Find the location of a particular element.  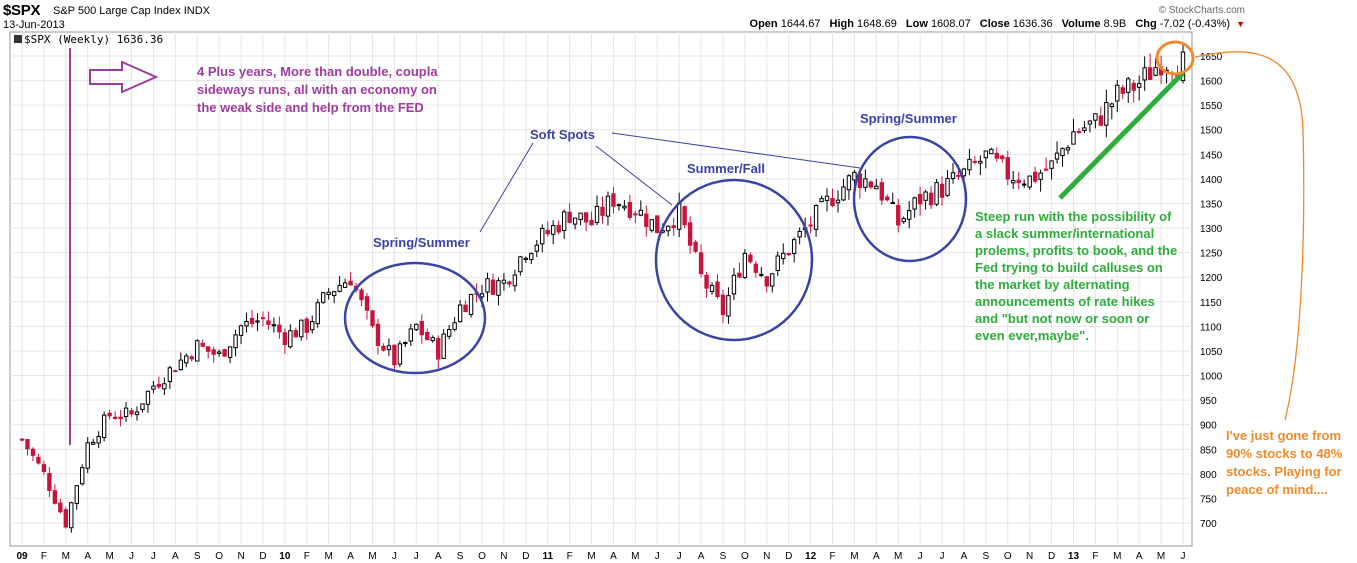

open-value: 1644.67 is located at coordinates (800, 24).